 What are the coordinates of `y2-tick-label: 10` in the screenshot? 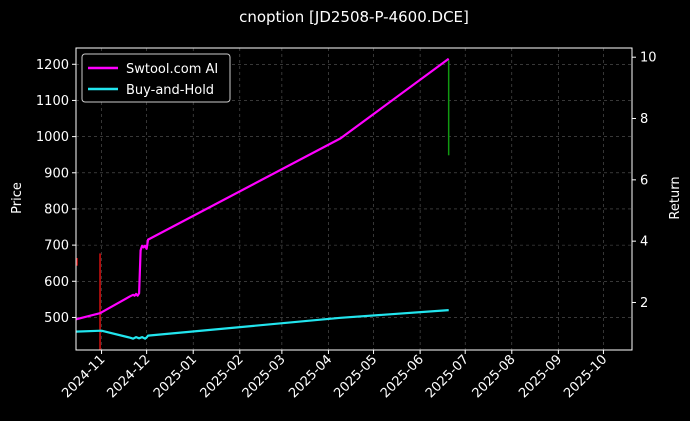 It's located at (648, 58).